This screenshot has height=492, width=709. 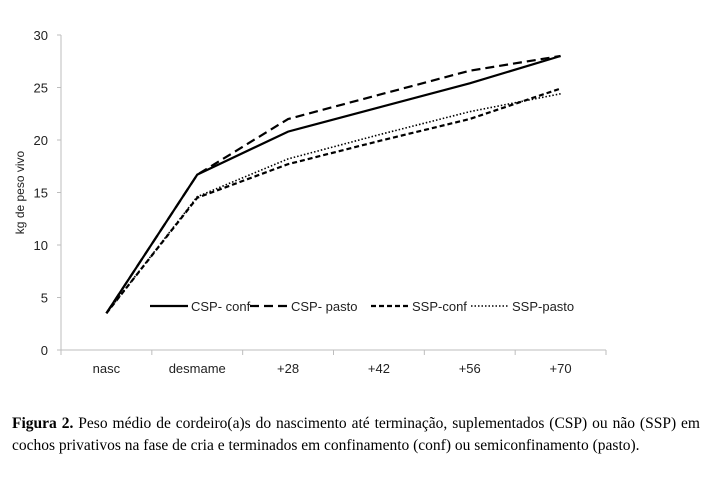 I want to click on y-tick-label: 25, so click(x=41, y=88).